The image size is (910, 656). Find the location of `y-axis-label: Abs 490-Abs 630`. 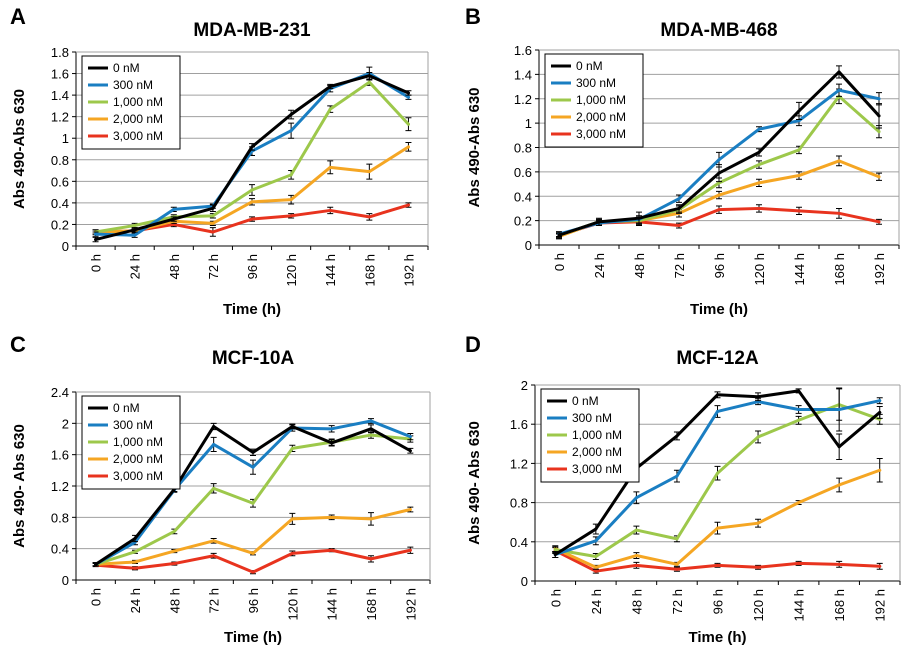

y-axis-label: Abs 490-Abs 630 is located at coordinates (19, 149).